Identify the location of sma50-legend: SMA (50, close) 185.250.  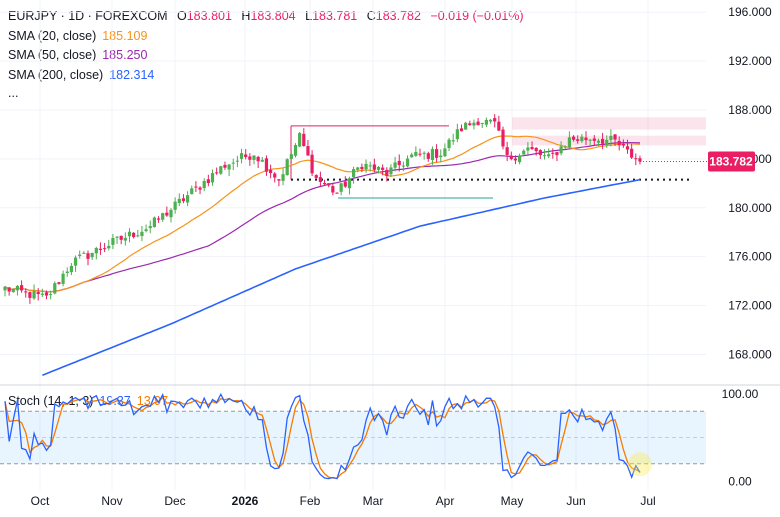
(80, 55).